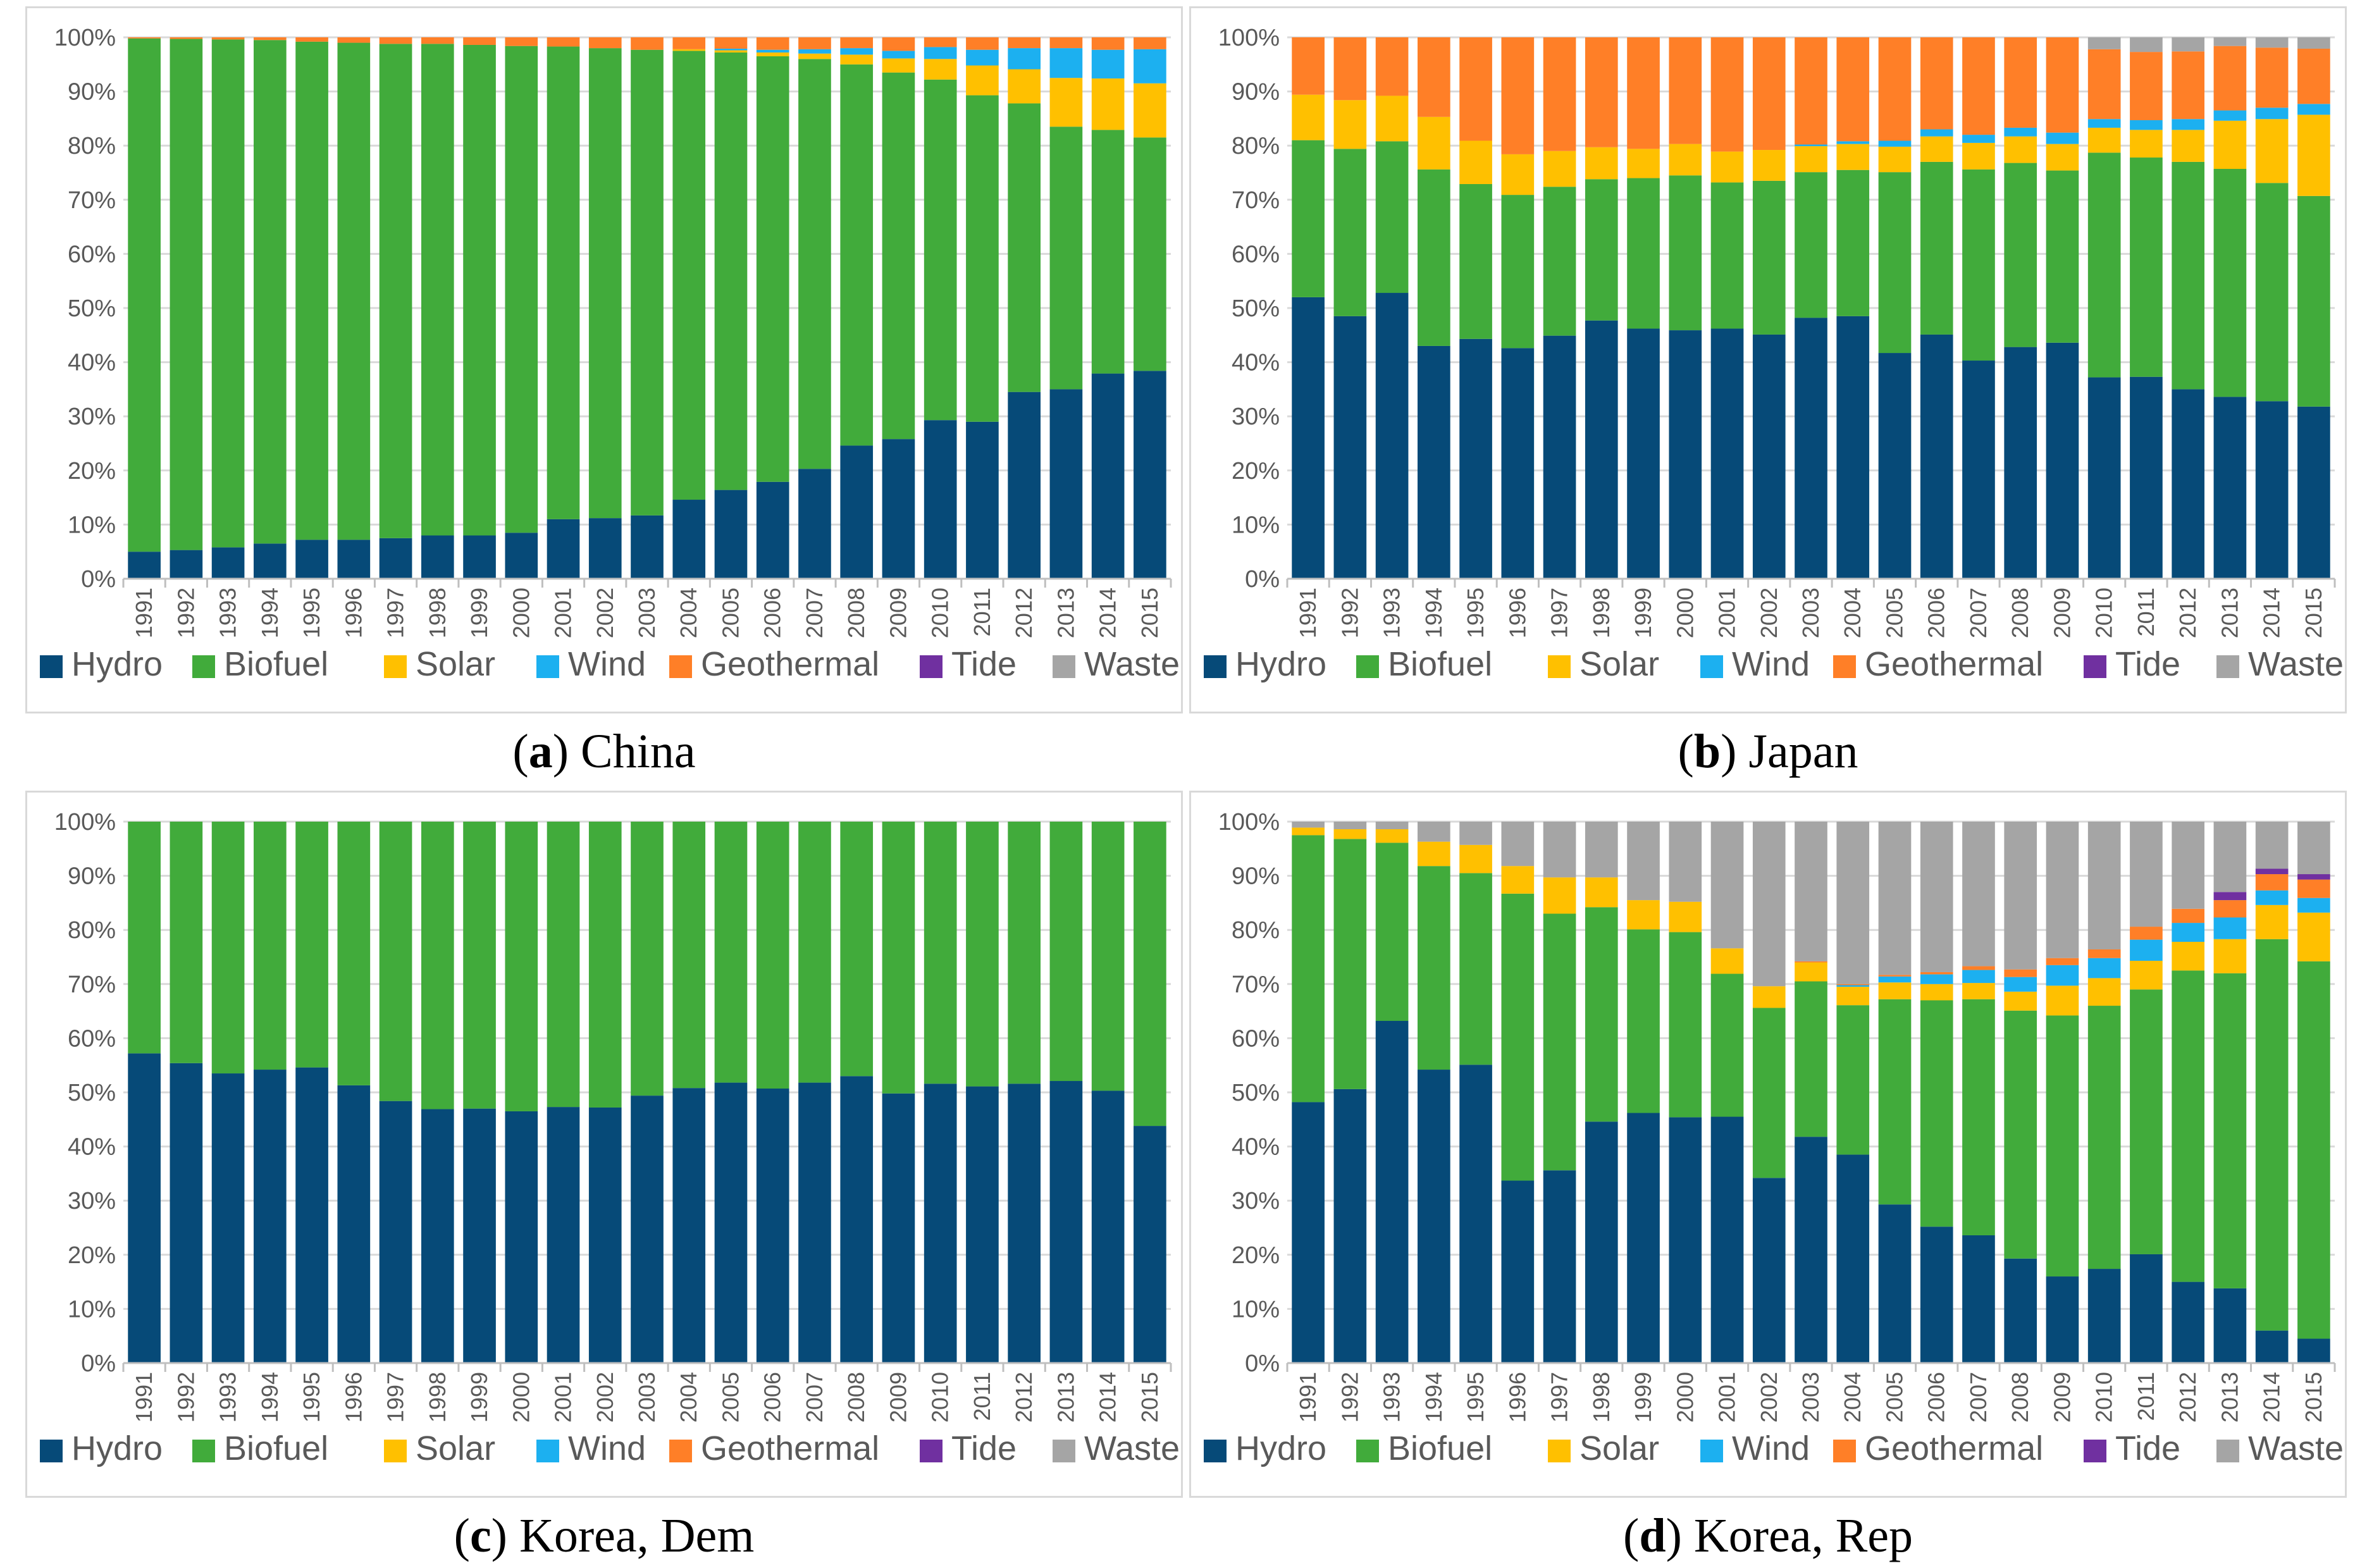 The image size is (2355, 1568). Describe the element at coordinates (1350, 1397) in the screenshot. I see `x-tick-label: 1992` at that location.